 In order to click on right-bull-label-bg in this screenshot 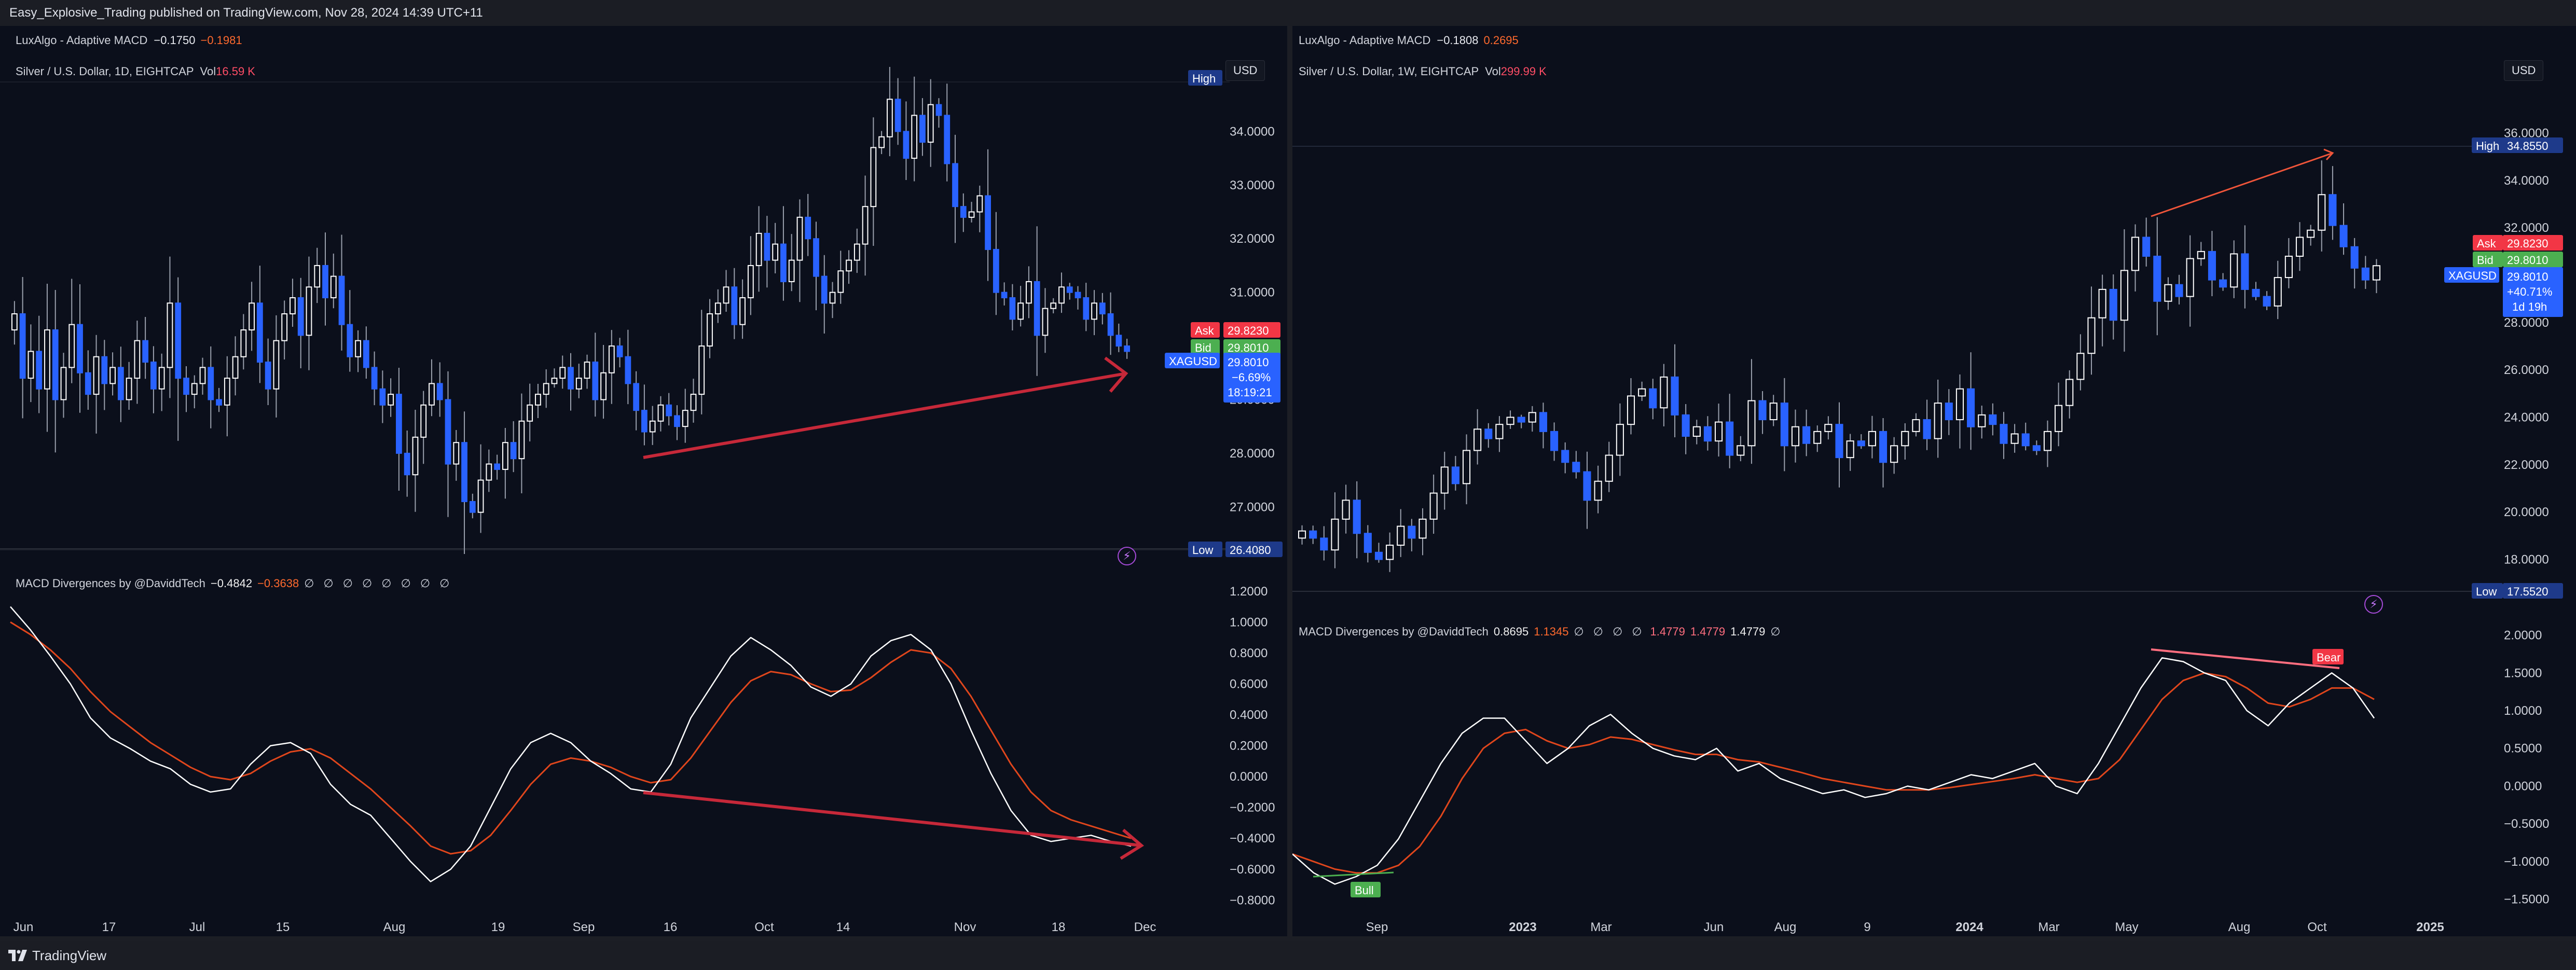, I will do `click(1366, 889)`.